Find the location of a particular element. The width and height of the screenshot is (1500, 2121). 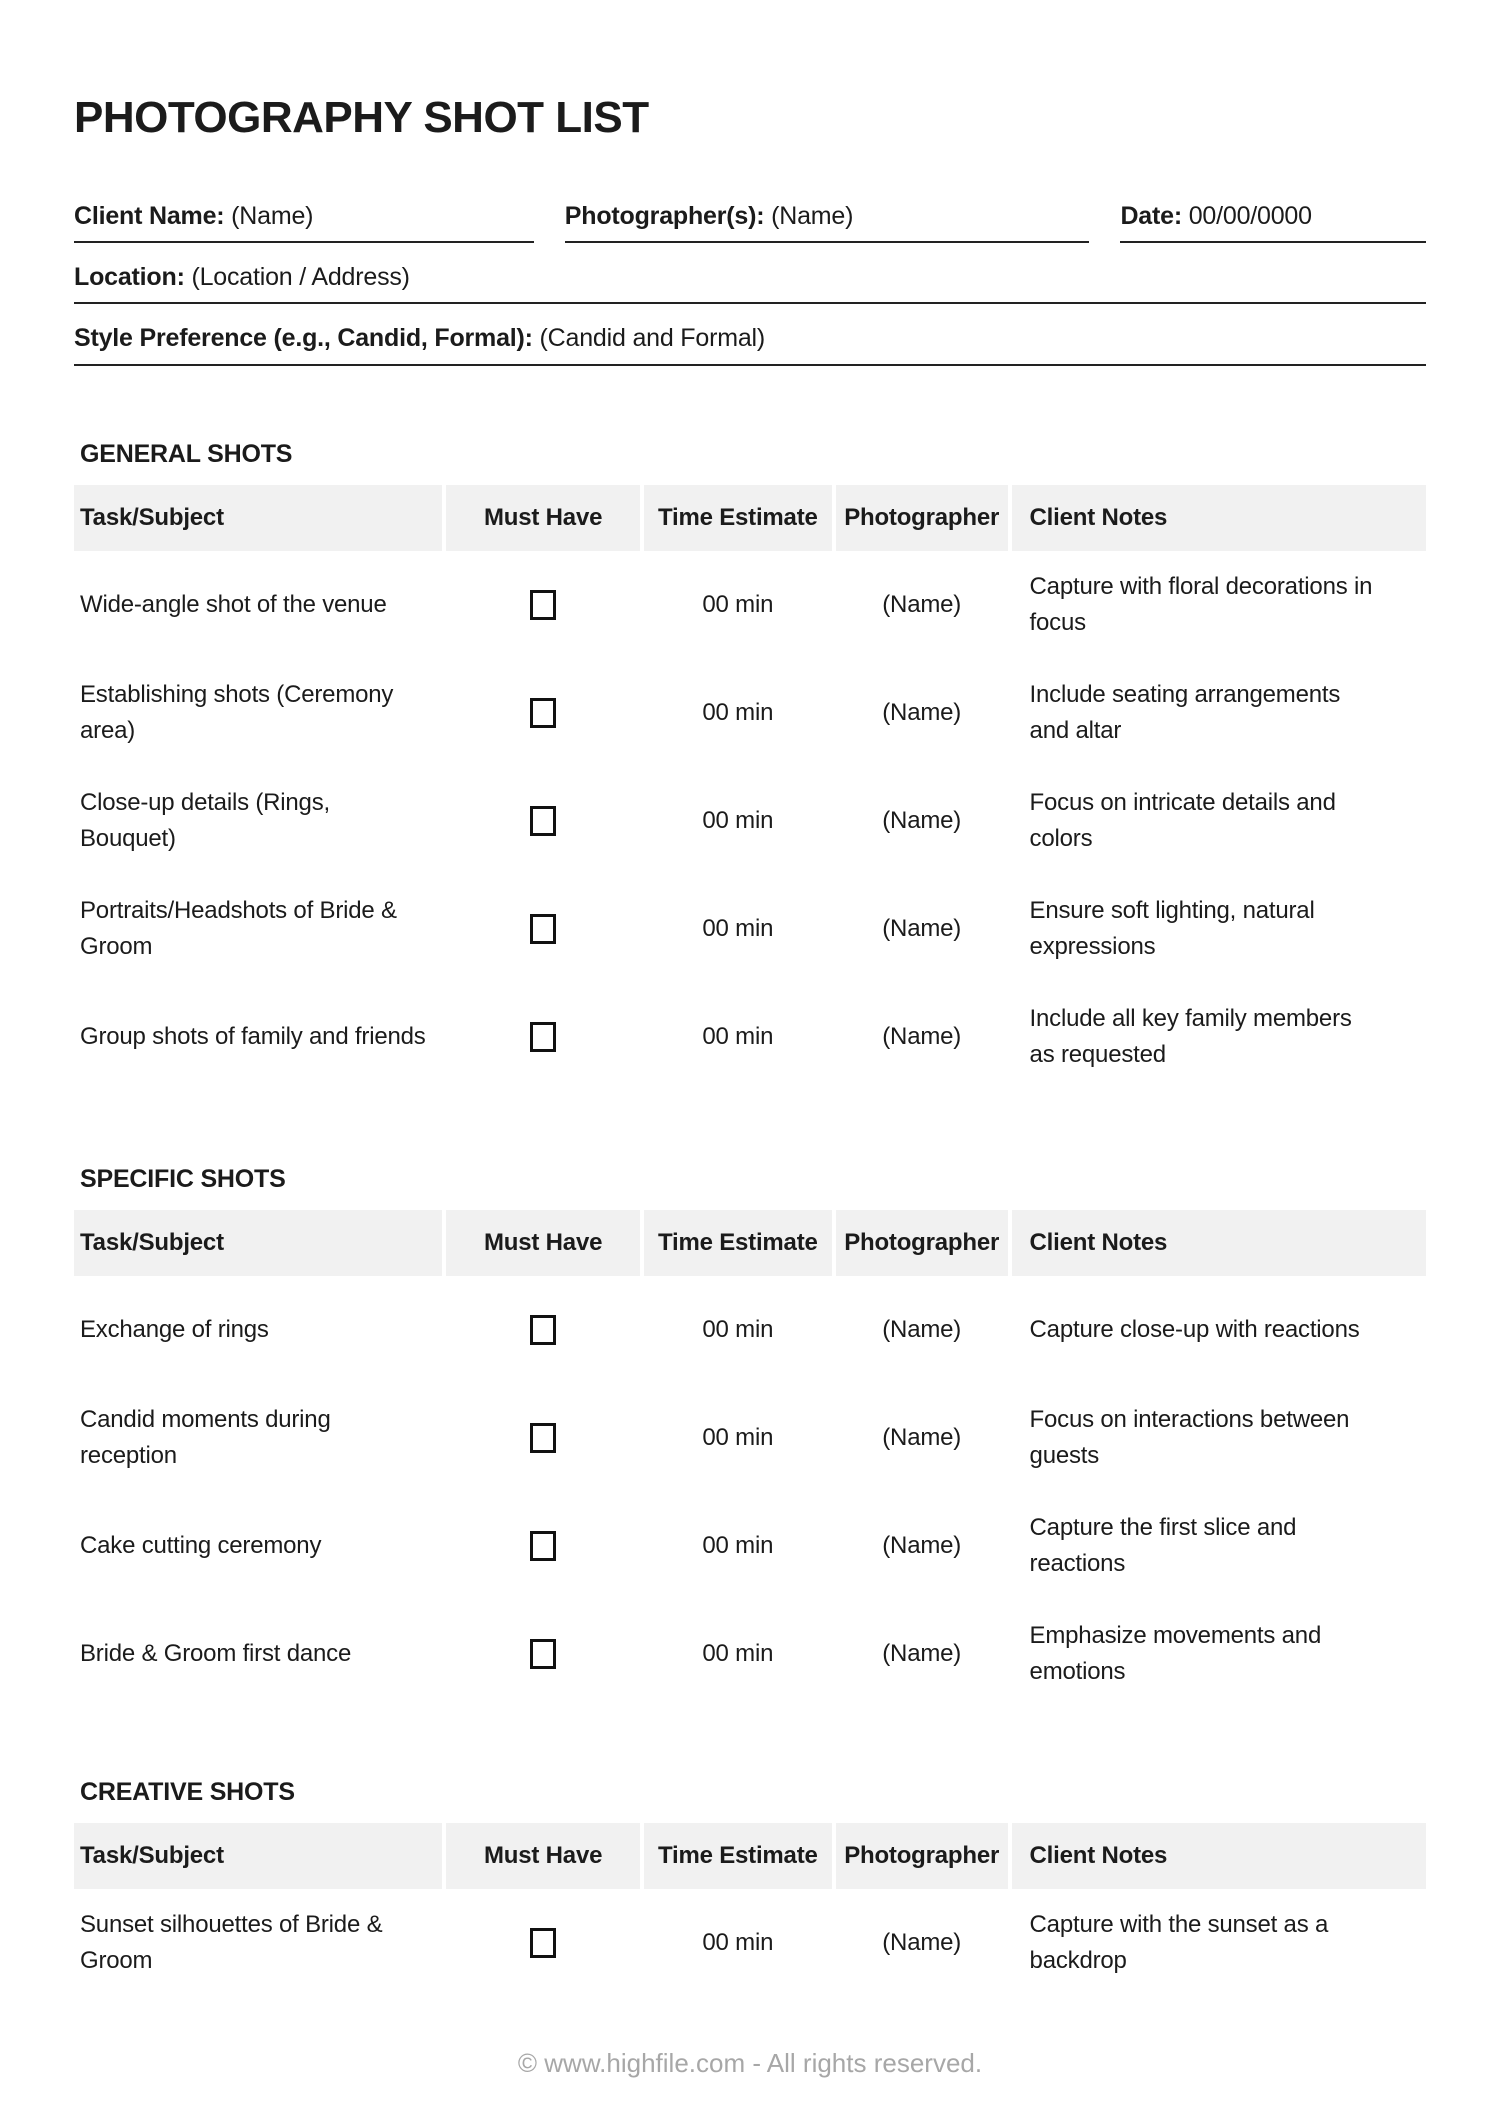

client-notes-cell: Capture with the sunset as a backdrop is located at coordinates (1216, 1942).